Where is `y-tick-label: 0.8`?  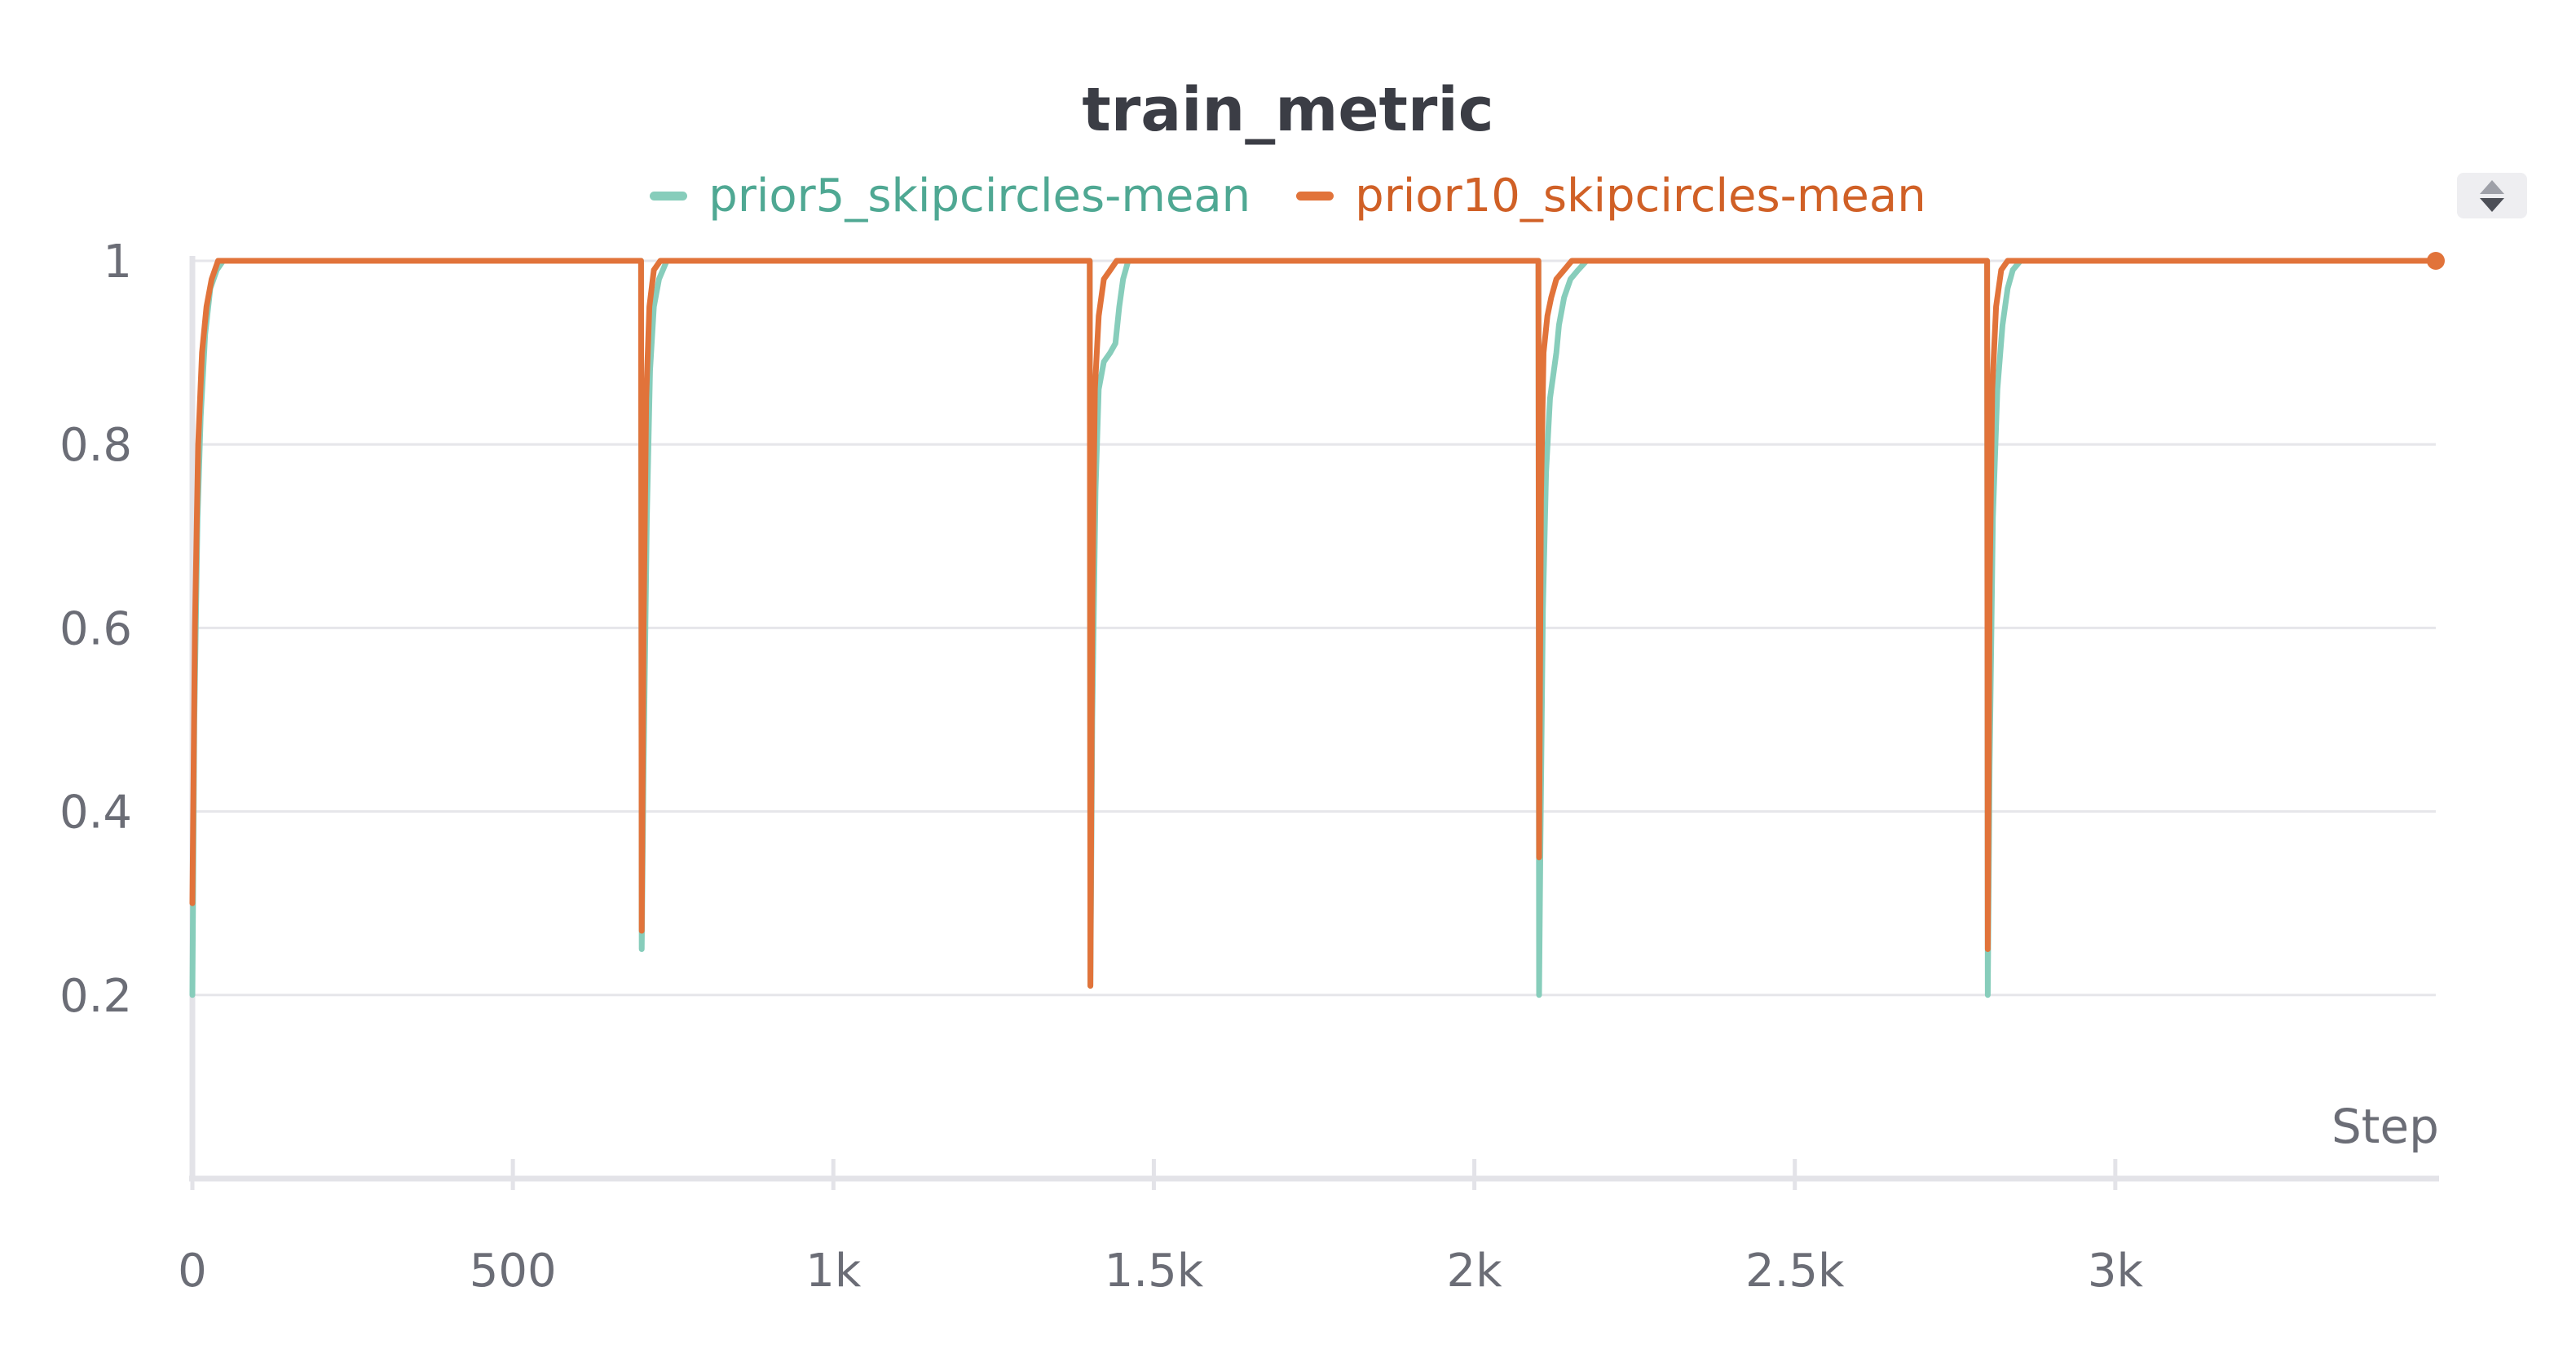
y-tick-label: 0.8 is located at coordinates (96, 445).